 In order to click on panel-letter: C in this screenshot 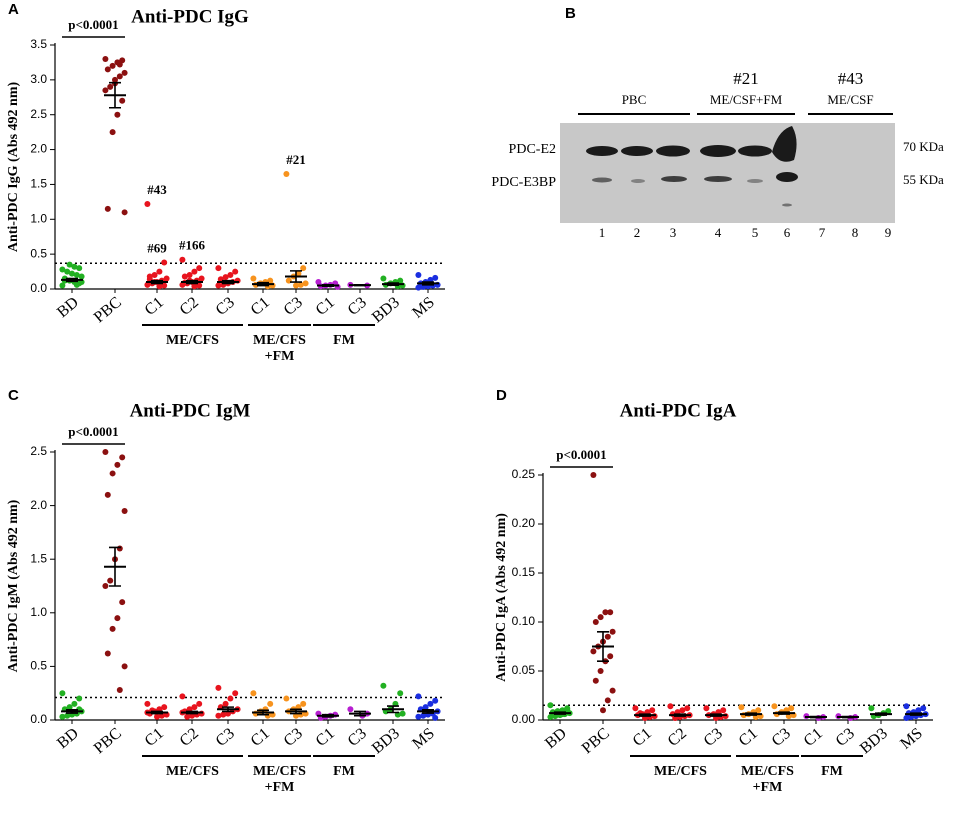, I will do `click(13, 395)`.